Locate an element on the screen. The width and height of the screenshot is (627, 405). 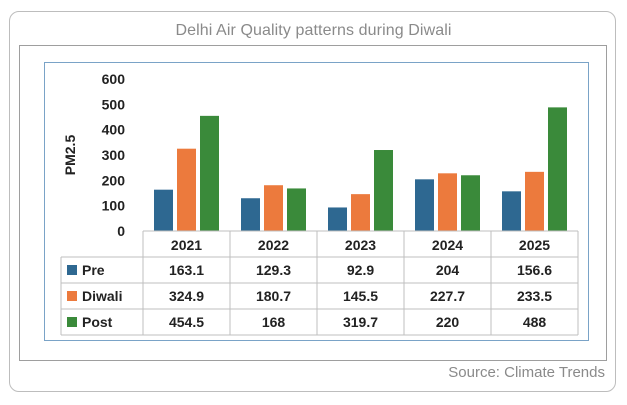
bar-pre-2023 is located at coordinates (337, 219).